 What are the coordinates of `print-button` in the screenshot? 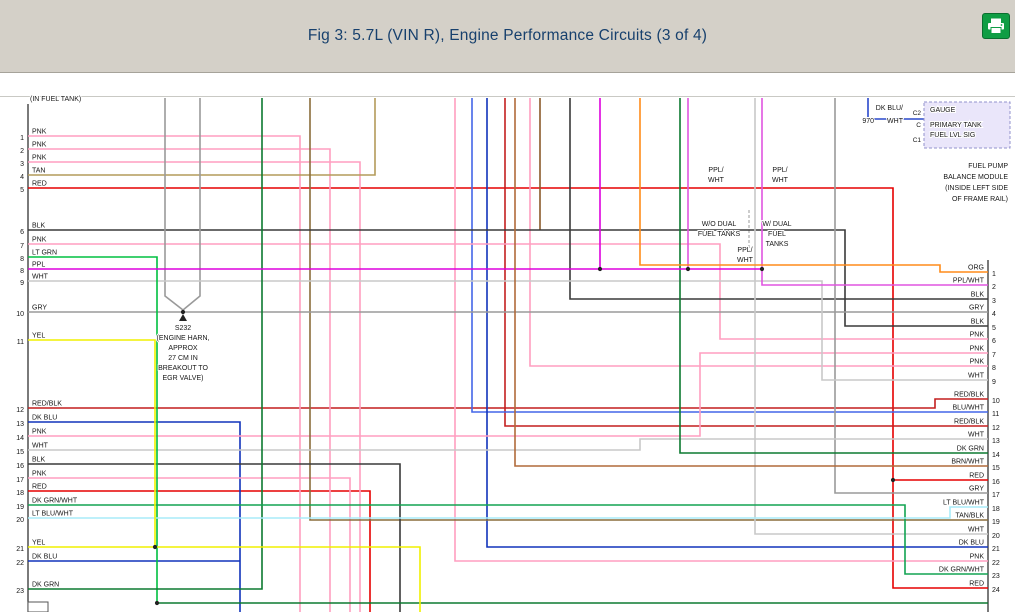 It's located at (996, 26).